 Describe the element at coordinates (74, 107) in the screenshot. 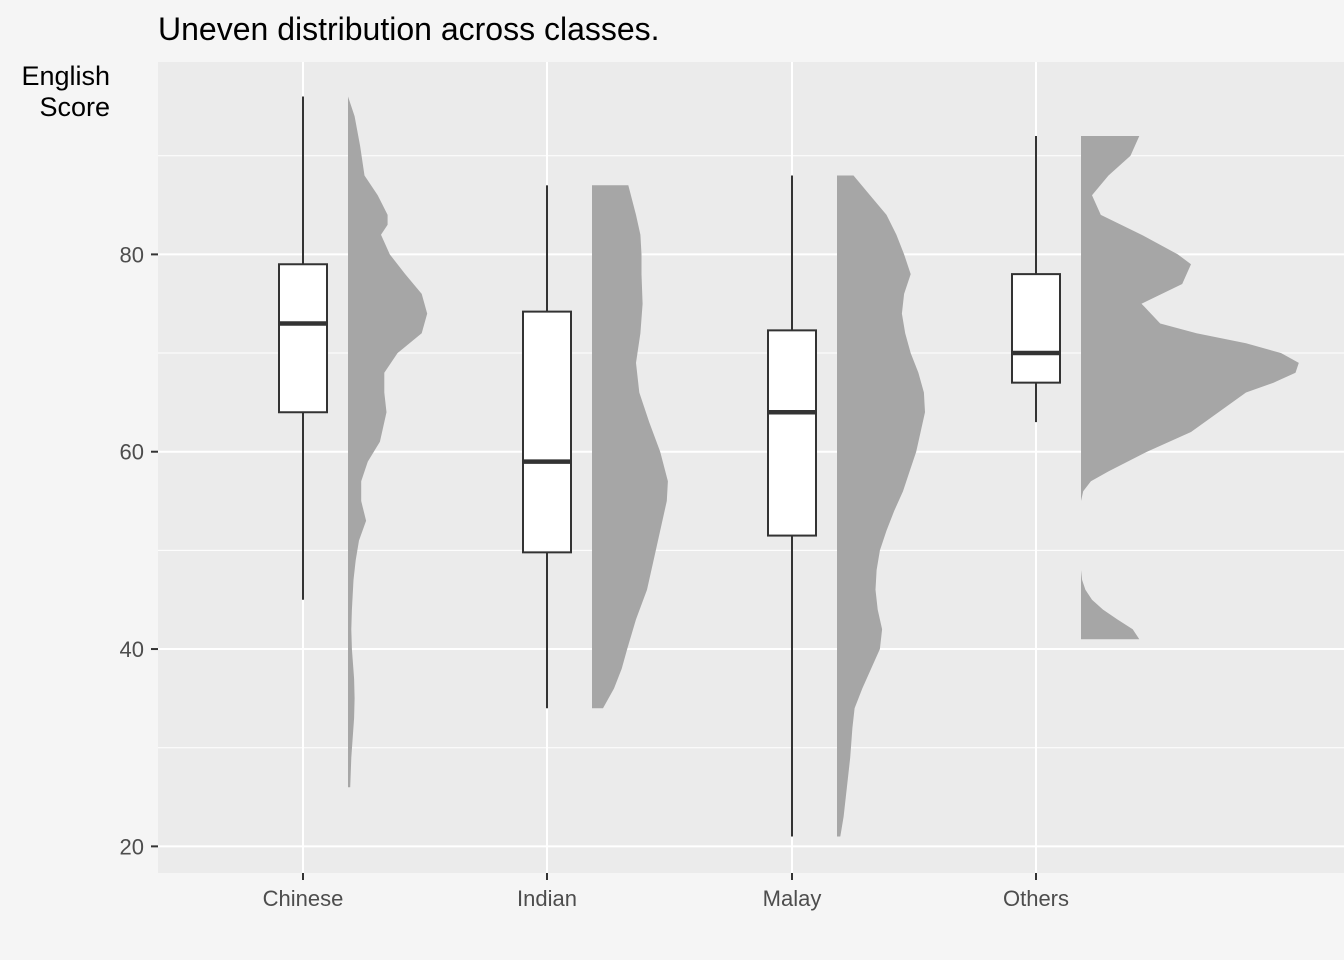

I see `y-axis-label-line-2: Score` at that location.